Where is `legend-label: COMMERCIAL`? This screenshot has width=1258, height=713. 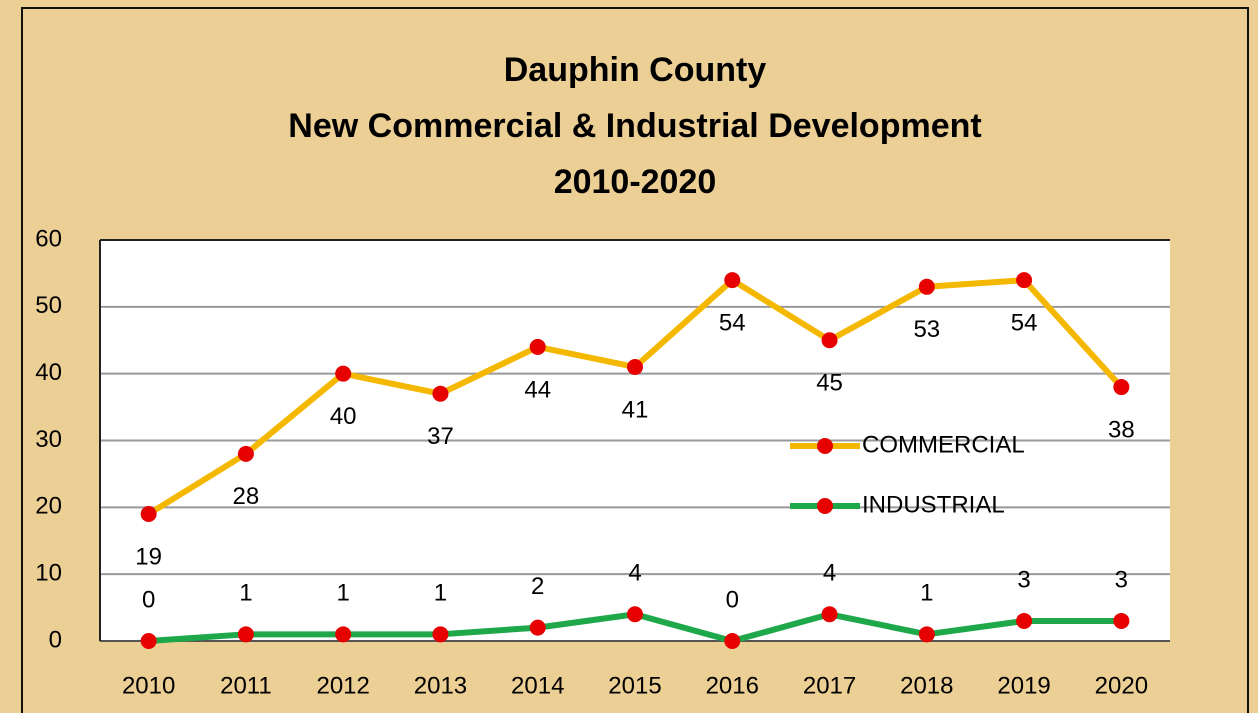
legend-label: COMMERCIAL is located at coordinates (943, 444).